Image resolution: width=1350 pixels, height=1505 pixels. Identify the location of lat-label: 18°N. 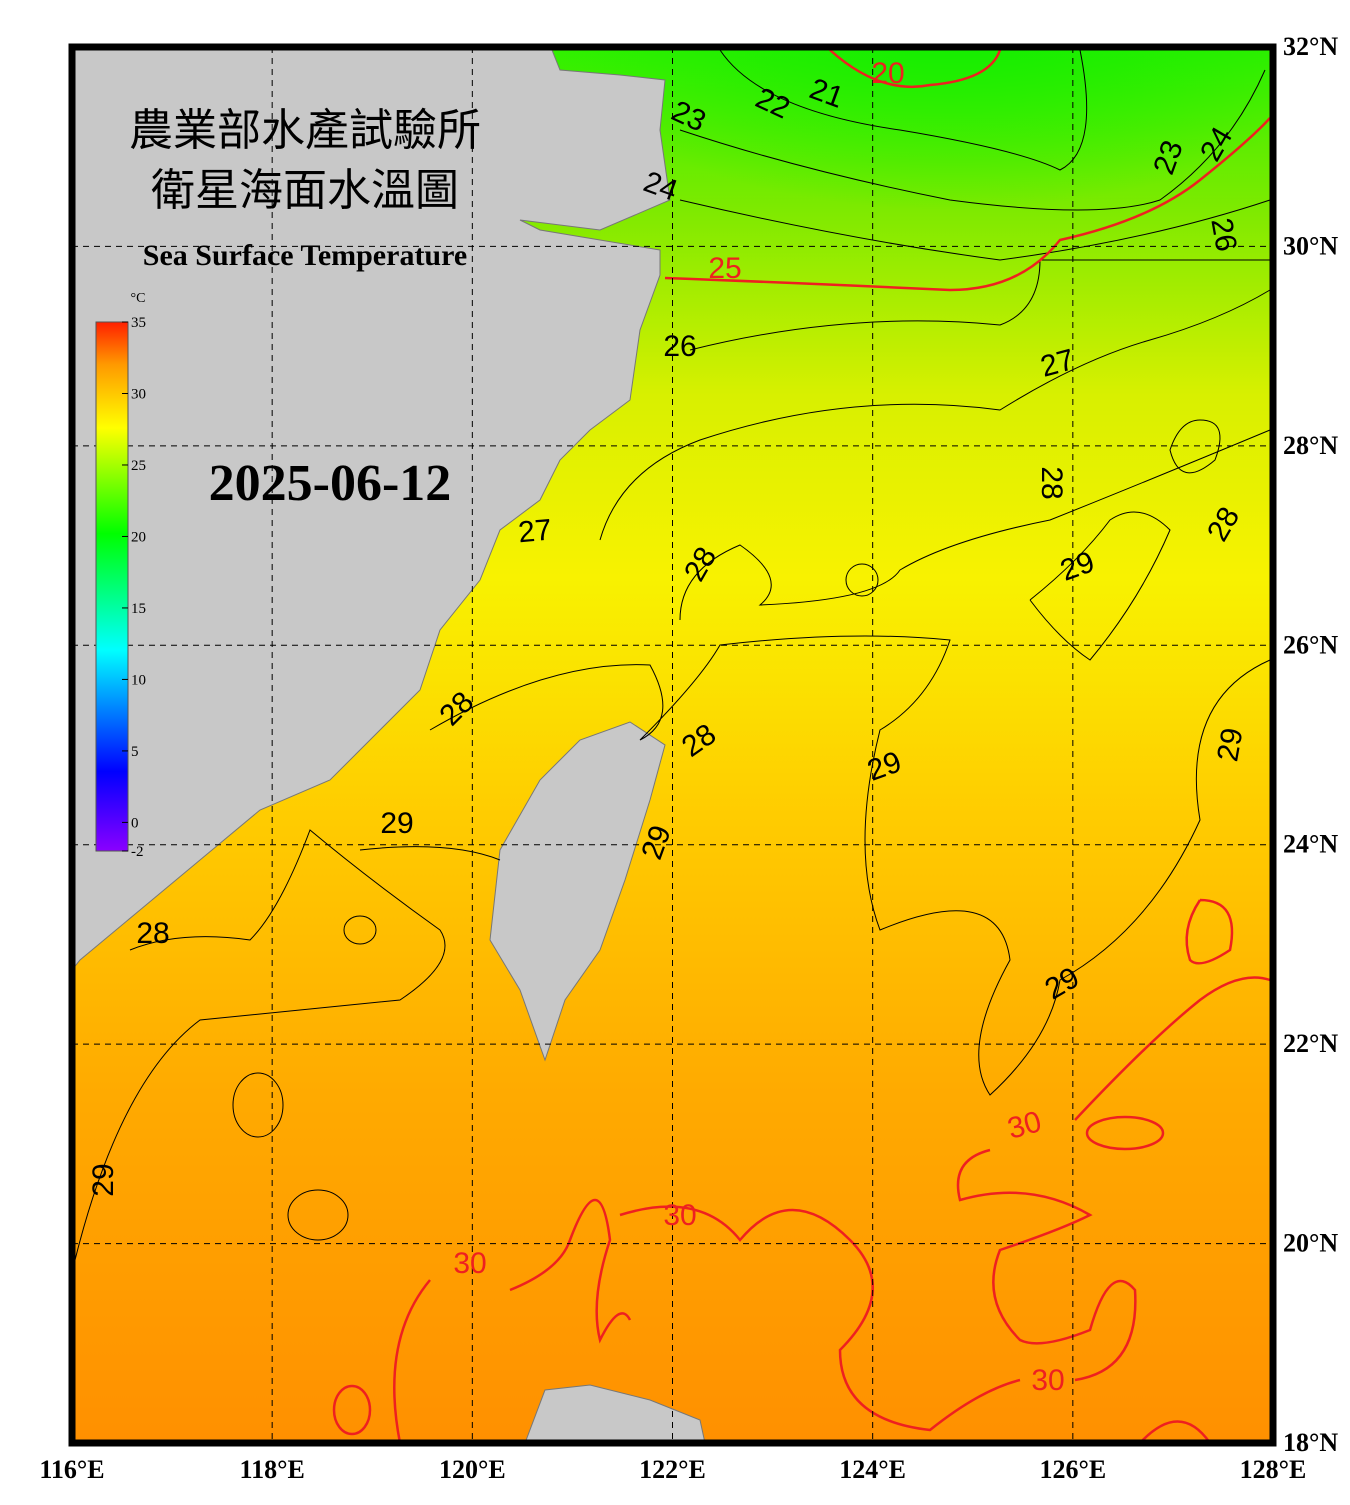
(1310, 1442).